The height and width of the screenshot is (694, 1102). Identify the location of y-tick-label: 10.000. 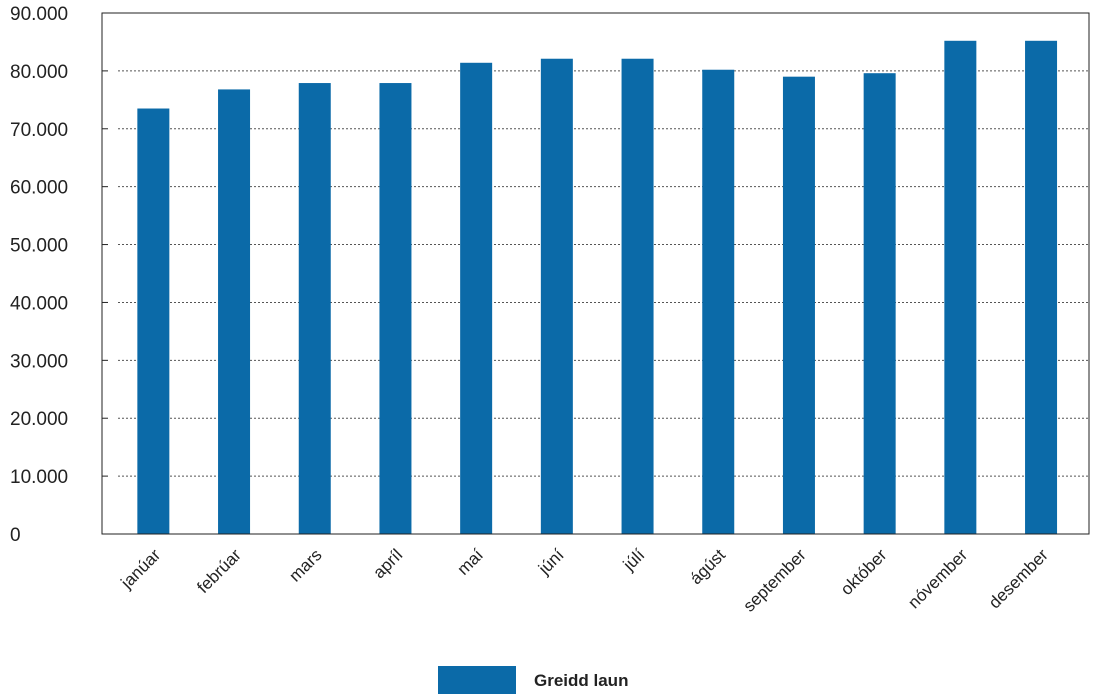
(39, 477).